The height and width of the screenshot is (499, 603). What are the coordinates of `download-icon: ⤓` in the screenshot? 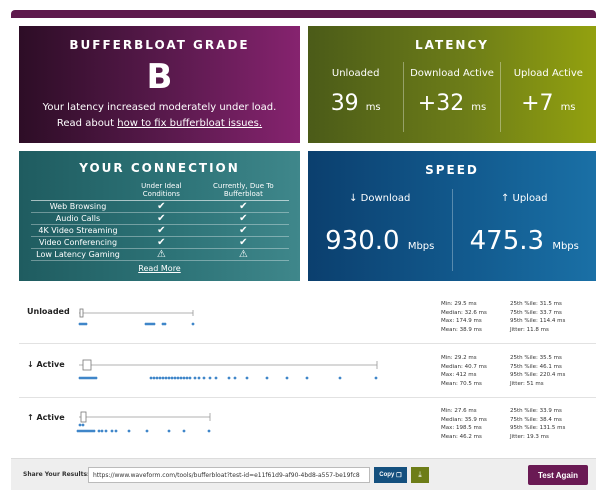 It's located at (420, 474).